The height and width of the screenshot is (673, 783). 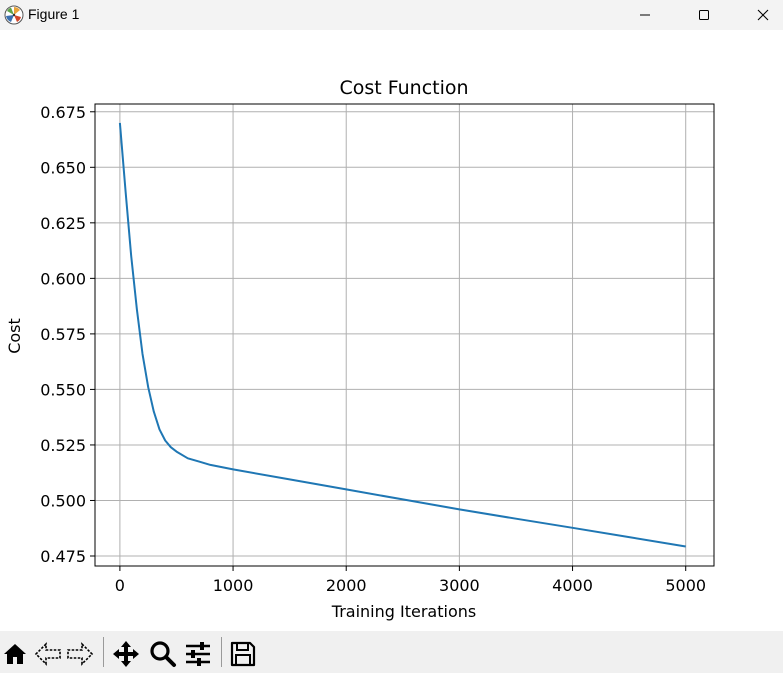 I want to click on save-button, so click(x=243, y=654).